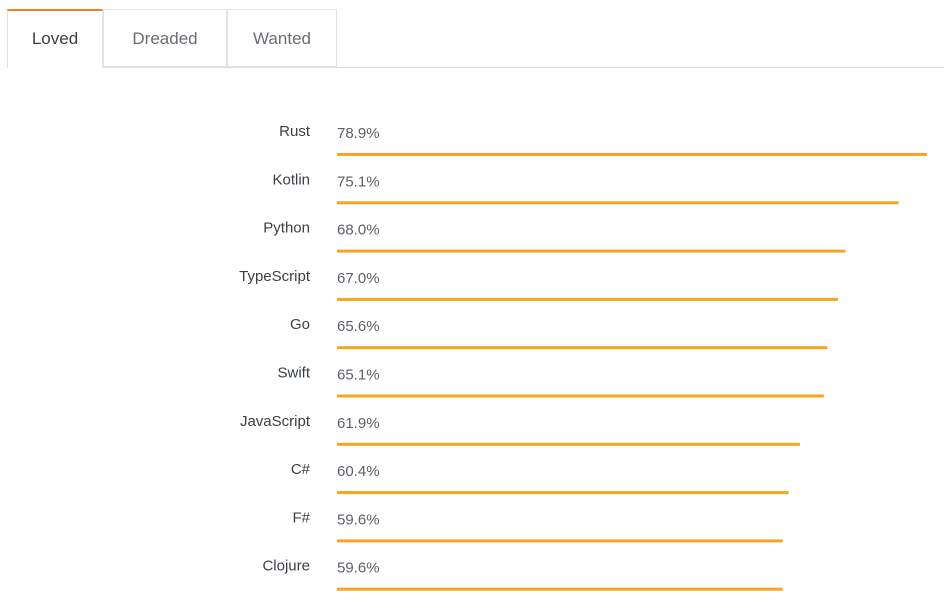  What do you see at coordinates (291, 179) in the screenshot?
I see `category-label: Kotlin` at bounding box center [291, 179].